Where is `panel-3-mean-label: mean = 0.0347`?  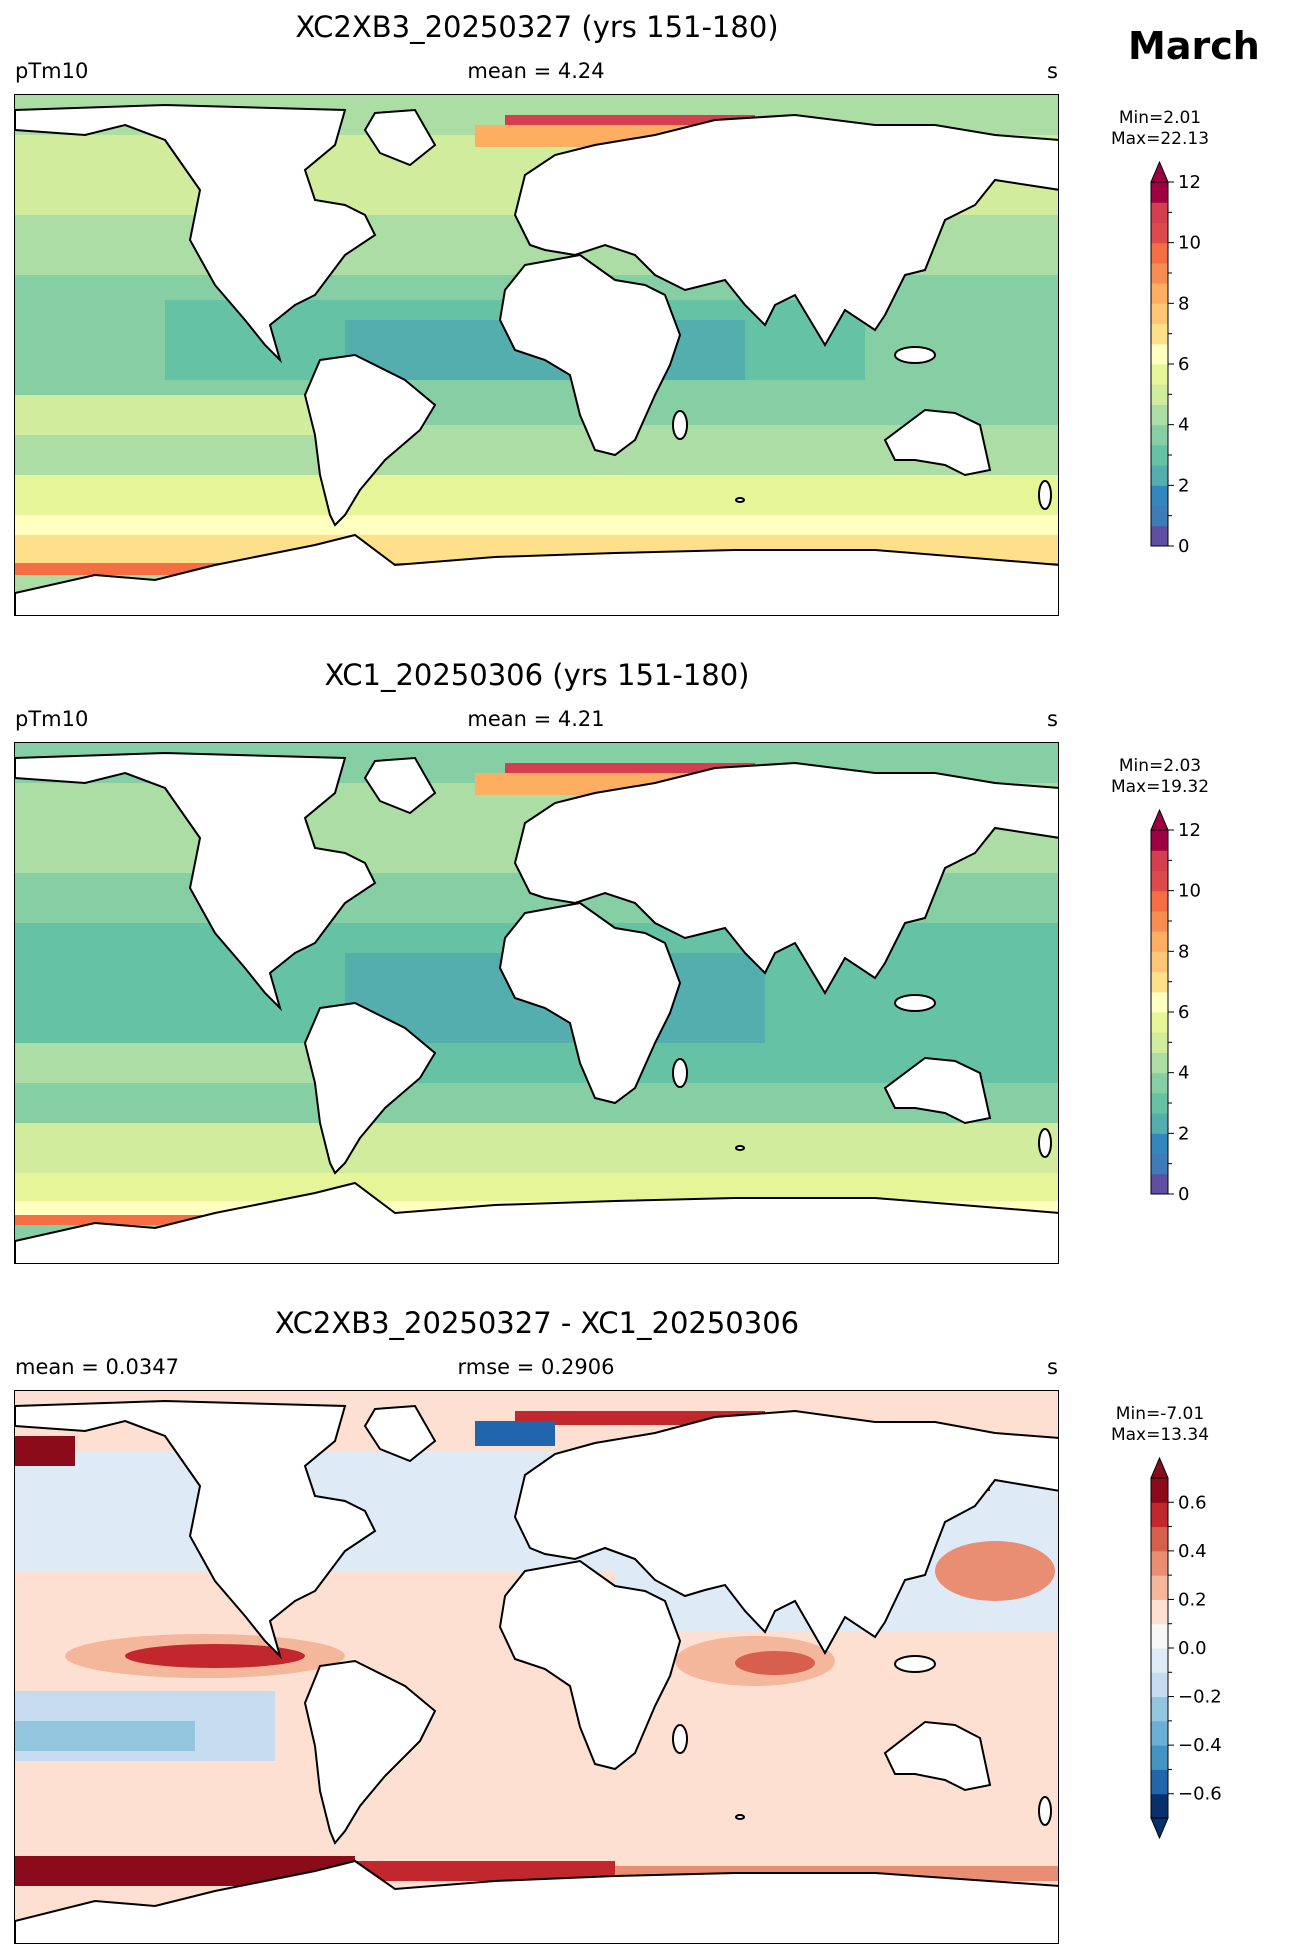 panel-3-mean-label: mean = 0.0347 is located at coordinates (97, 1367).